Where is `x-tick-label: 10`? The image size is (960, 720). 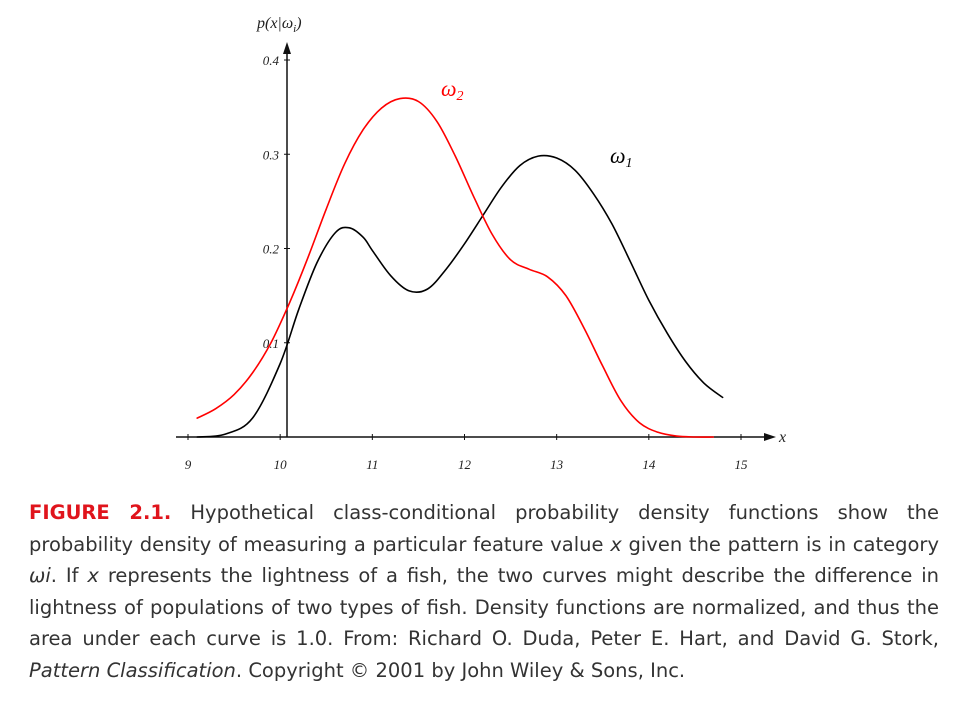
x-tick-label: 10 is located at coordinates (281, 464).